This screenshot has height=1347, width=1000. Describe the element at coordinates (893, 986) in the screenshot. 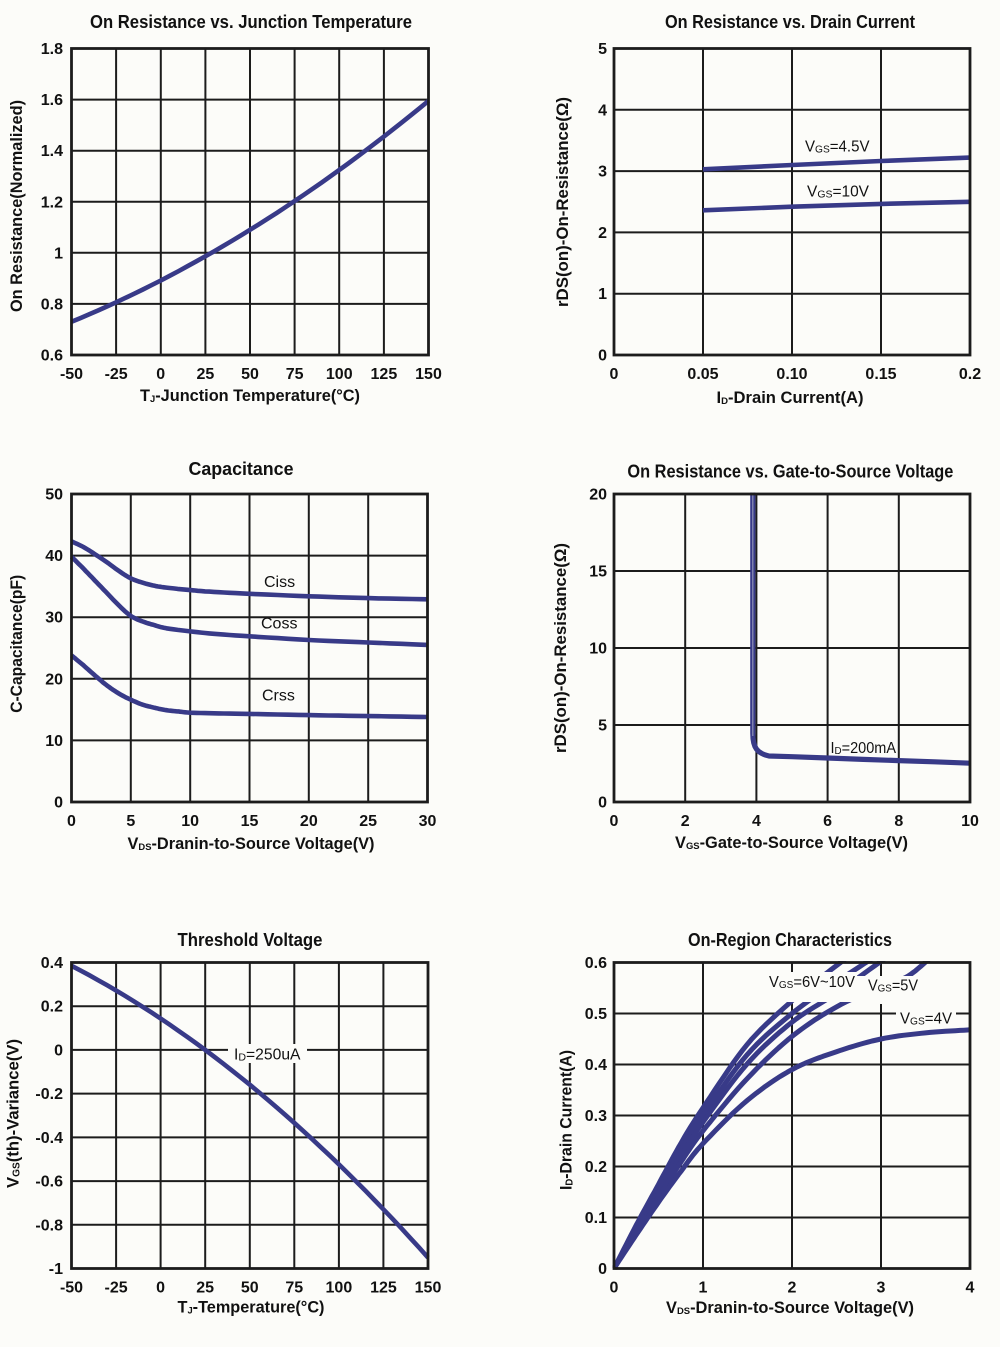

I see `svg-text: VGS=5V` at that location.